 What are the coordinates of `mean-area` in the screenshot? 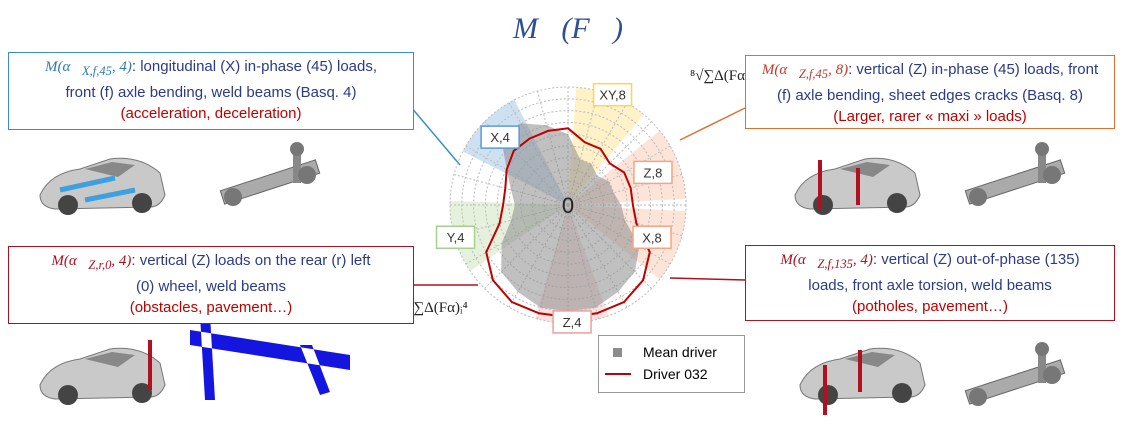 It's located at (570, 217).